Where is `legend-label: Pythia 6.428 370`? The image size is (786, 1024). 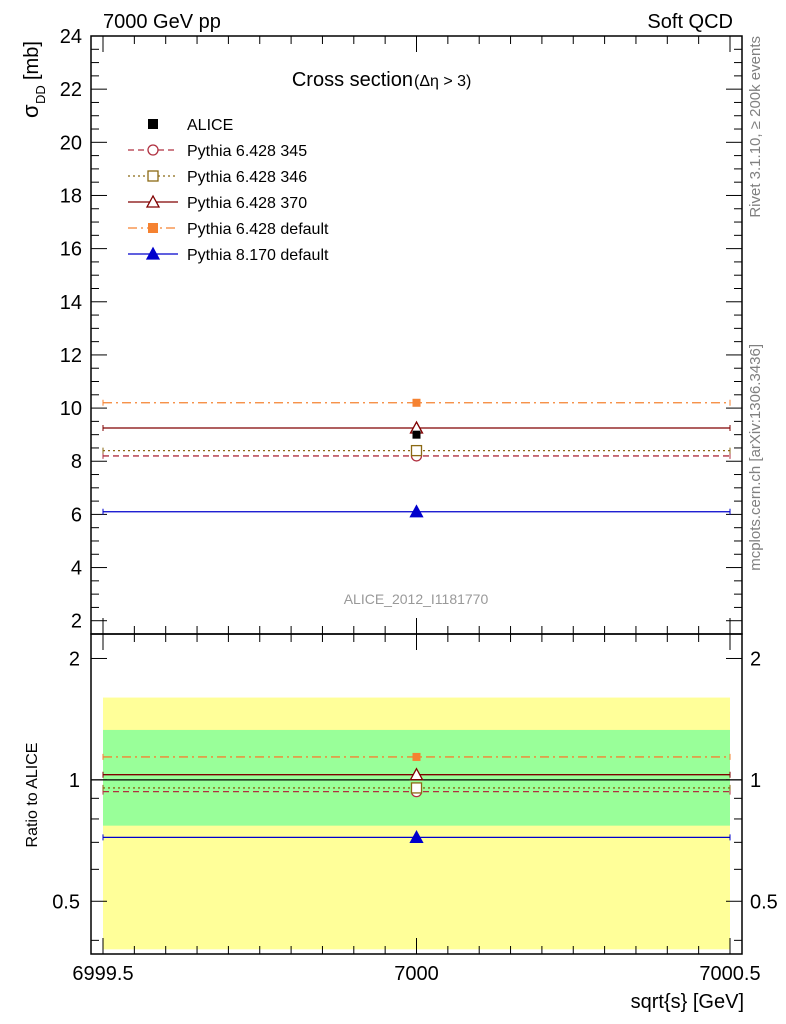 legend-label: Pythia 6.428 370 is located at coordinates (247, 203).